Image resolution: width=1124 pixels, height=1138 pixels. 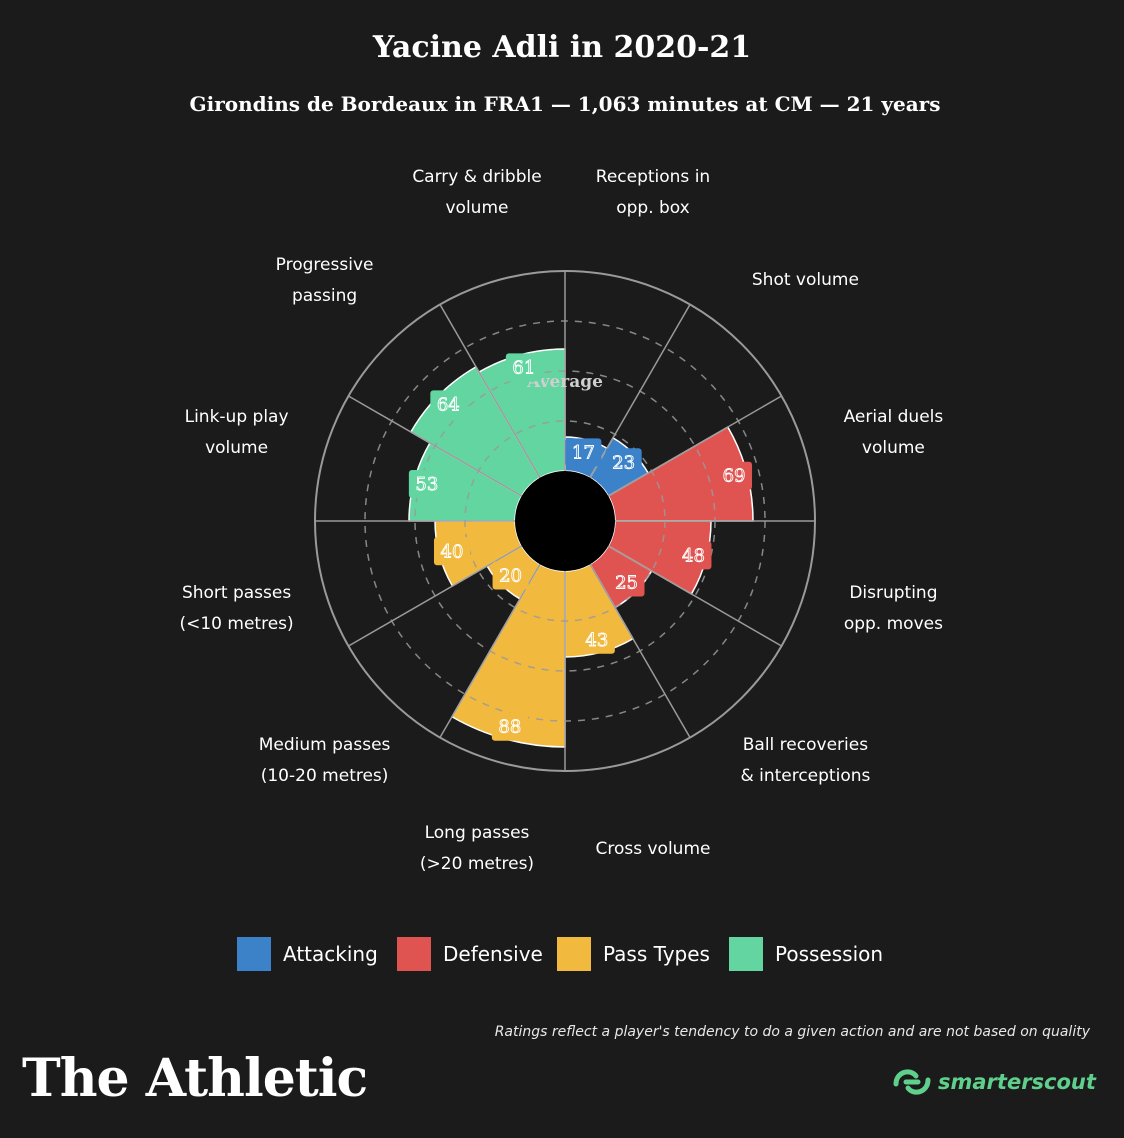 I want to click on value-label: 23, so click(x=623, y=462).